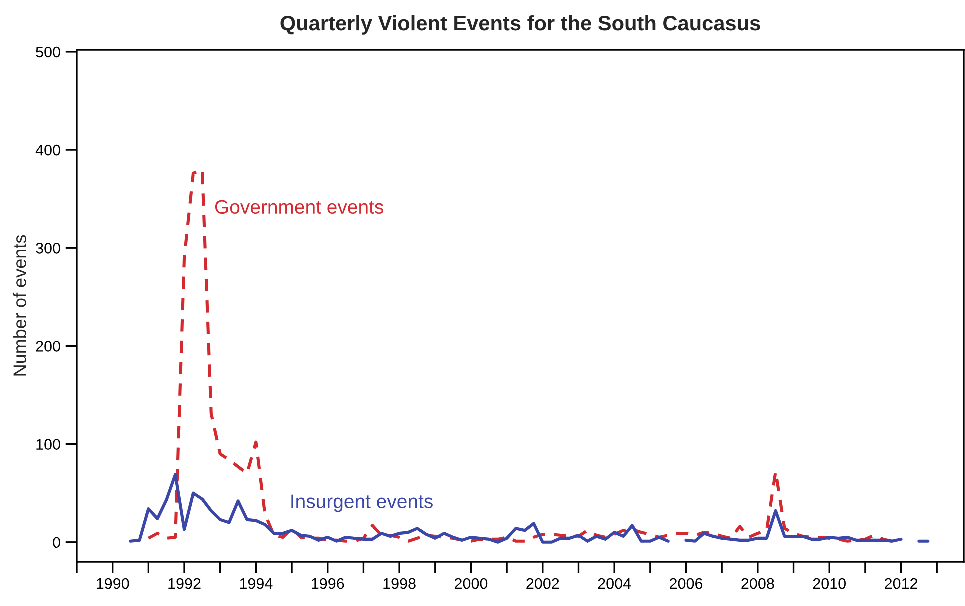 Image resolution: width=965 pixels, height=606 pixels. I want to click on x-tick-label: 1996, so click(328, 584).